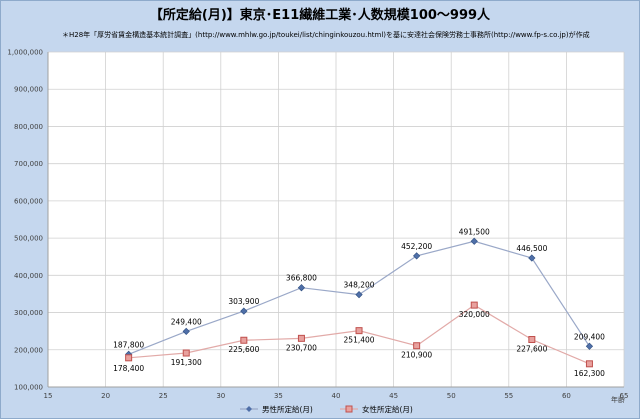 Image resolution: width=640 pixels, height=419 pixels. I want to click on male-data-label: 446,500, so click(531, 248).